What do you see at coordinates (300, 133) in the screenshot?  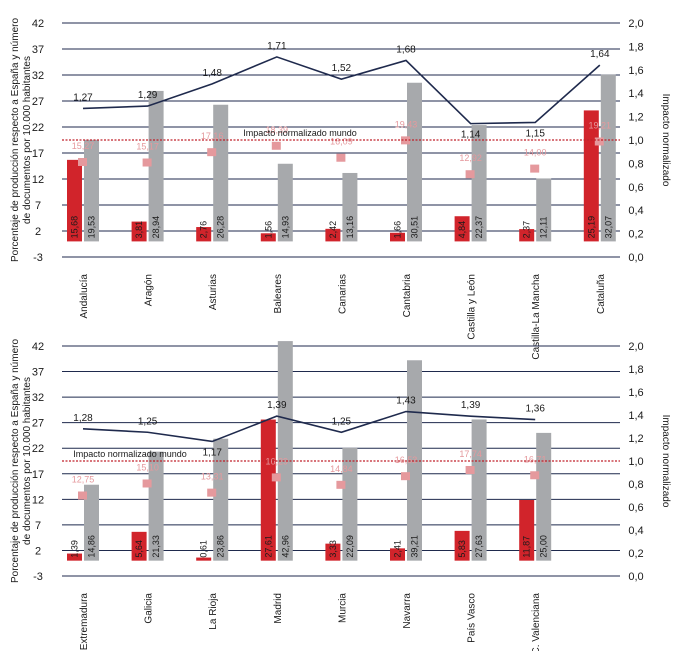 I see `reference-line-label: Impacto normalizado mundo` at bounding box center [300, 133].